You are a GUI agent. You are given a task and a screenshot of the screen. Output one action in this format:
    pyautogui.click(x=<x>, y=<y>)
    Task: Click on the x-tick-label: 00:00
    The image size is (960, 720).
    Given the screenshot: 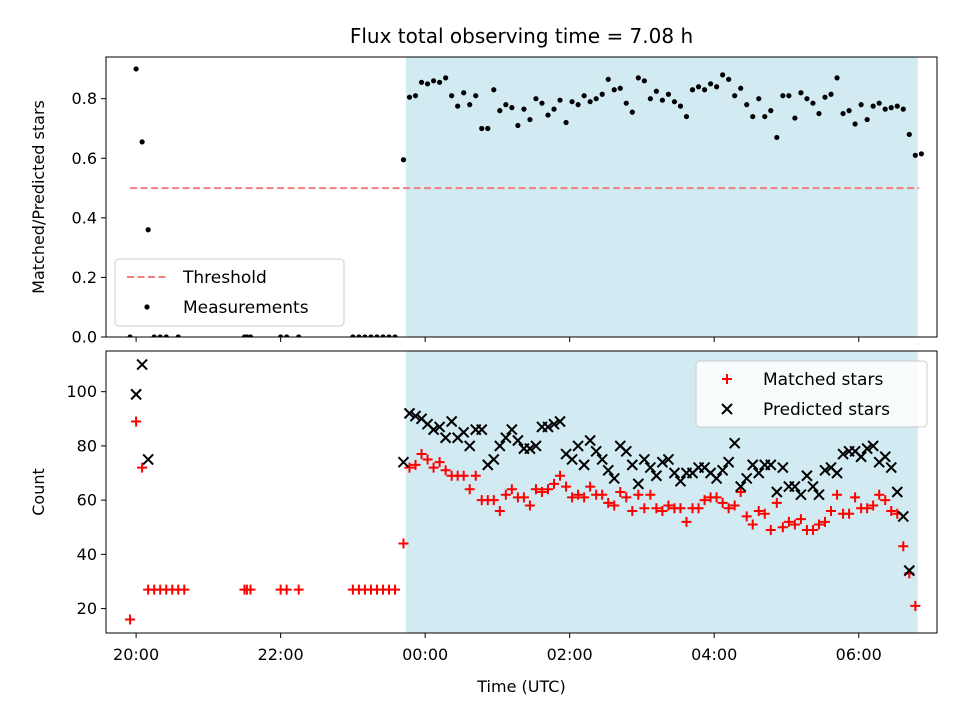 What is the action you would take?
    pyautogui.click(x=425, y=654)
    